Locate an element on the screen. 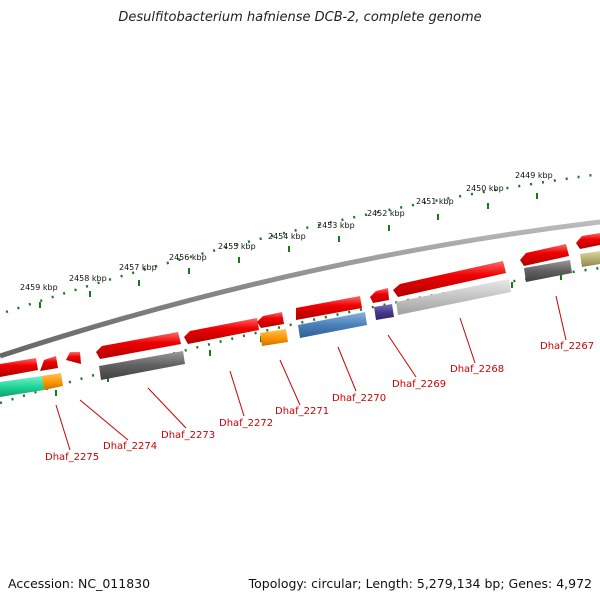  gene-label: Dhaf_2270 is located at coordinates (359, 398).